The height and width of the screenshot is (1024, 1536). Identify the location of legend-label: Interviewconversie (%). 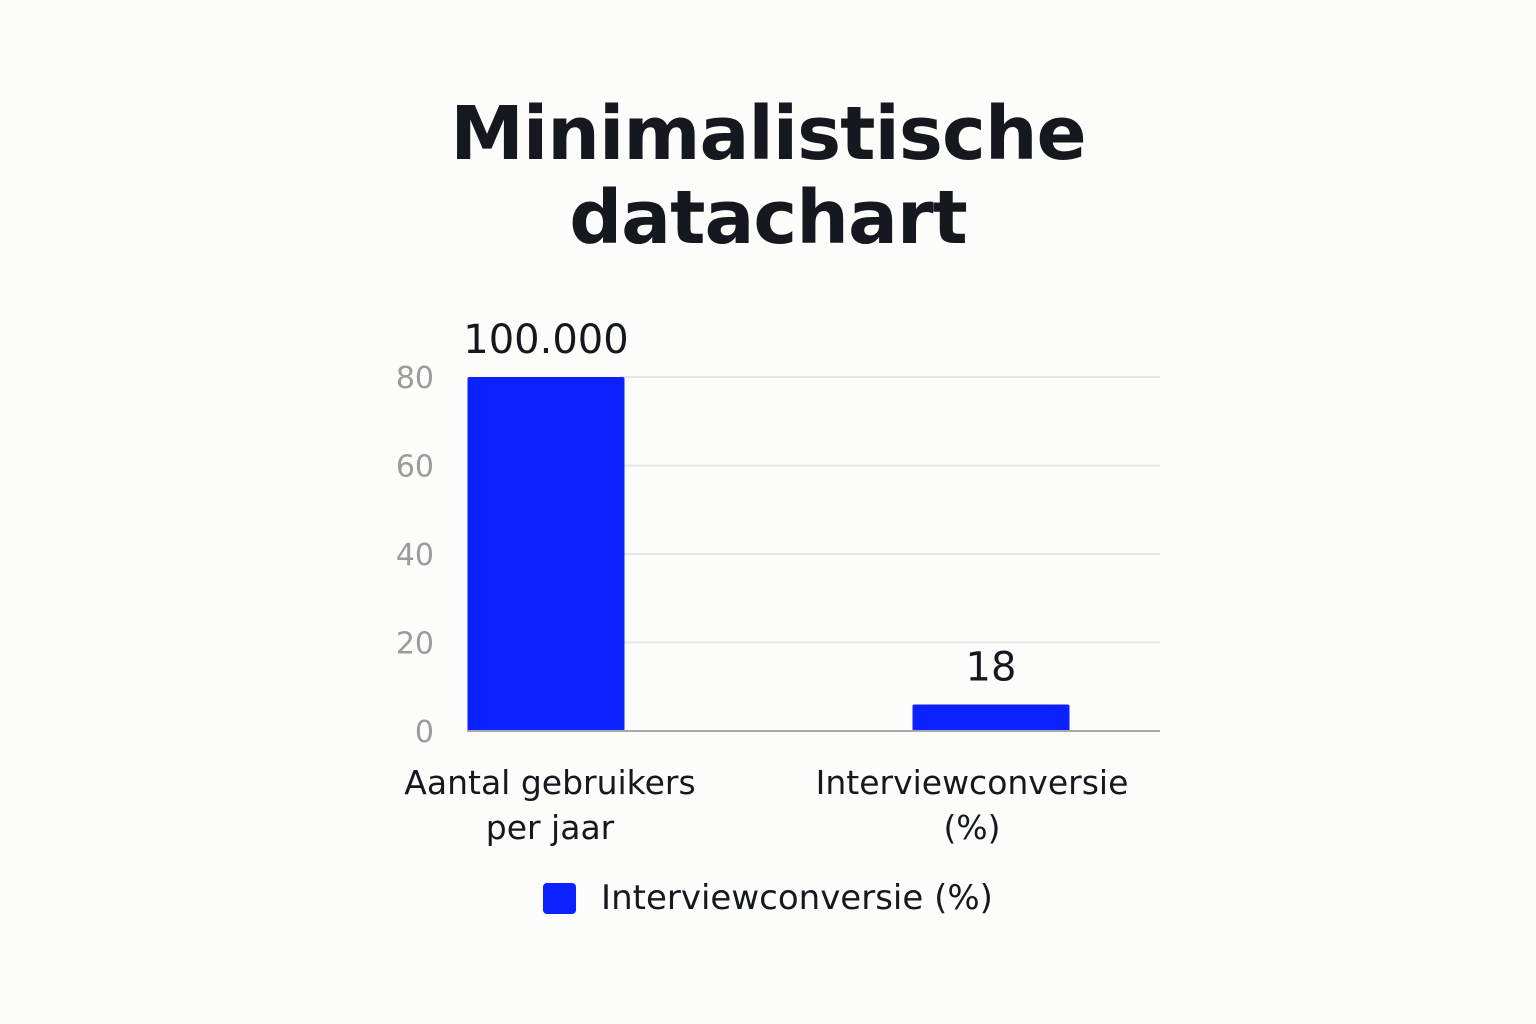
(797, 898).